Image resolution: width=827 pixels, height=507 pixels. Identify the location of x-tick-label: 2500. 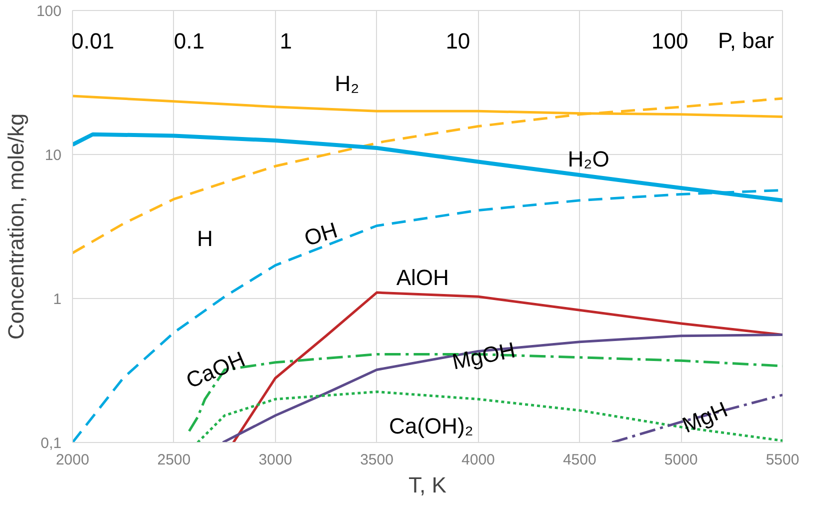
(174, 460).